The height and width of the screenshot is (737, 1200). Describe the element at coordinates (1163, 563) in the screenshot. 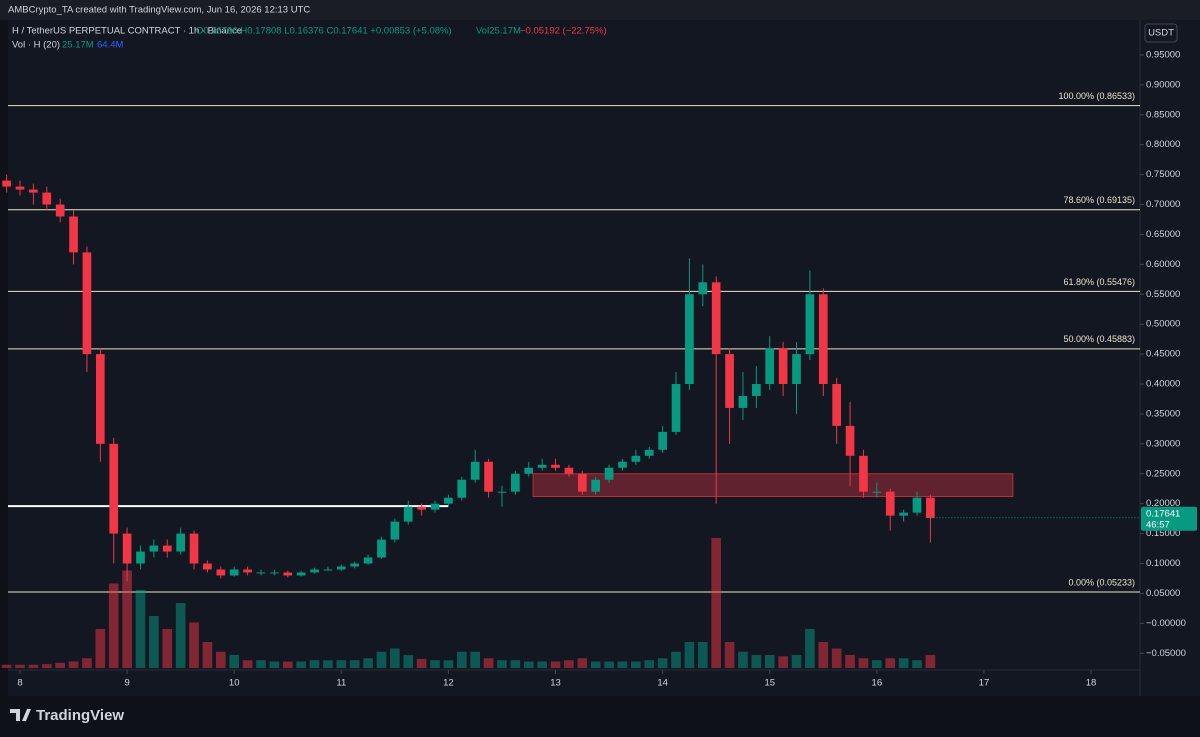

I see `y-tick-label: 0.10000` at that location.